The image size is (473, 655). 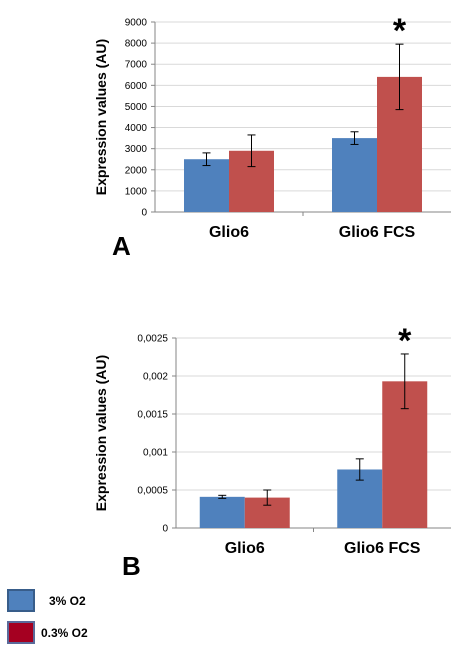 I want to click on chart-b-ytick-label: 0,002, so click(x=155, y=377).